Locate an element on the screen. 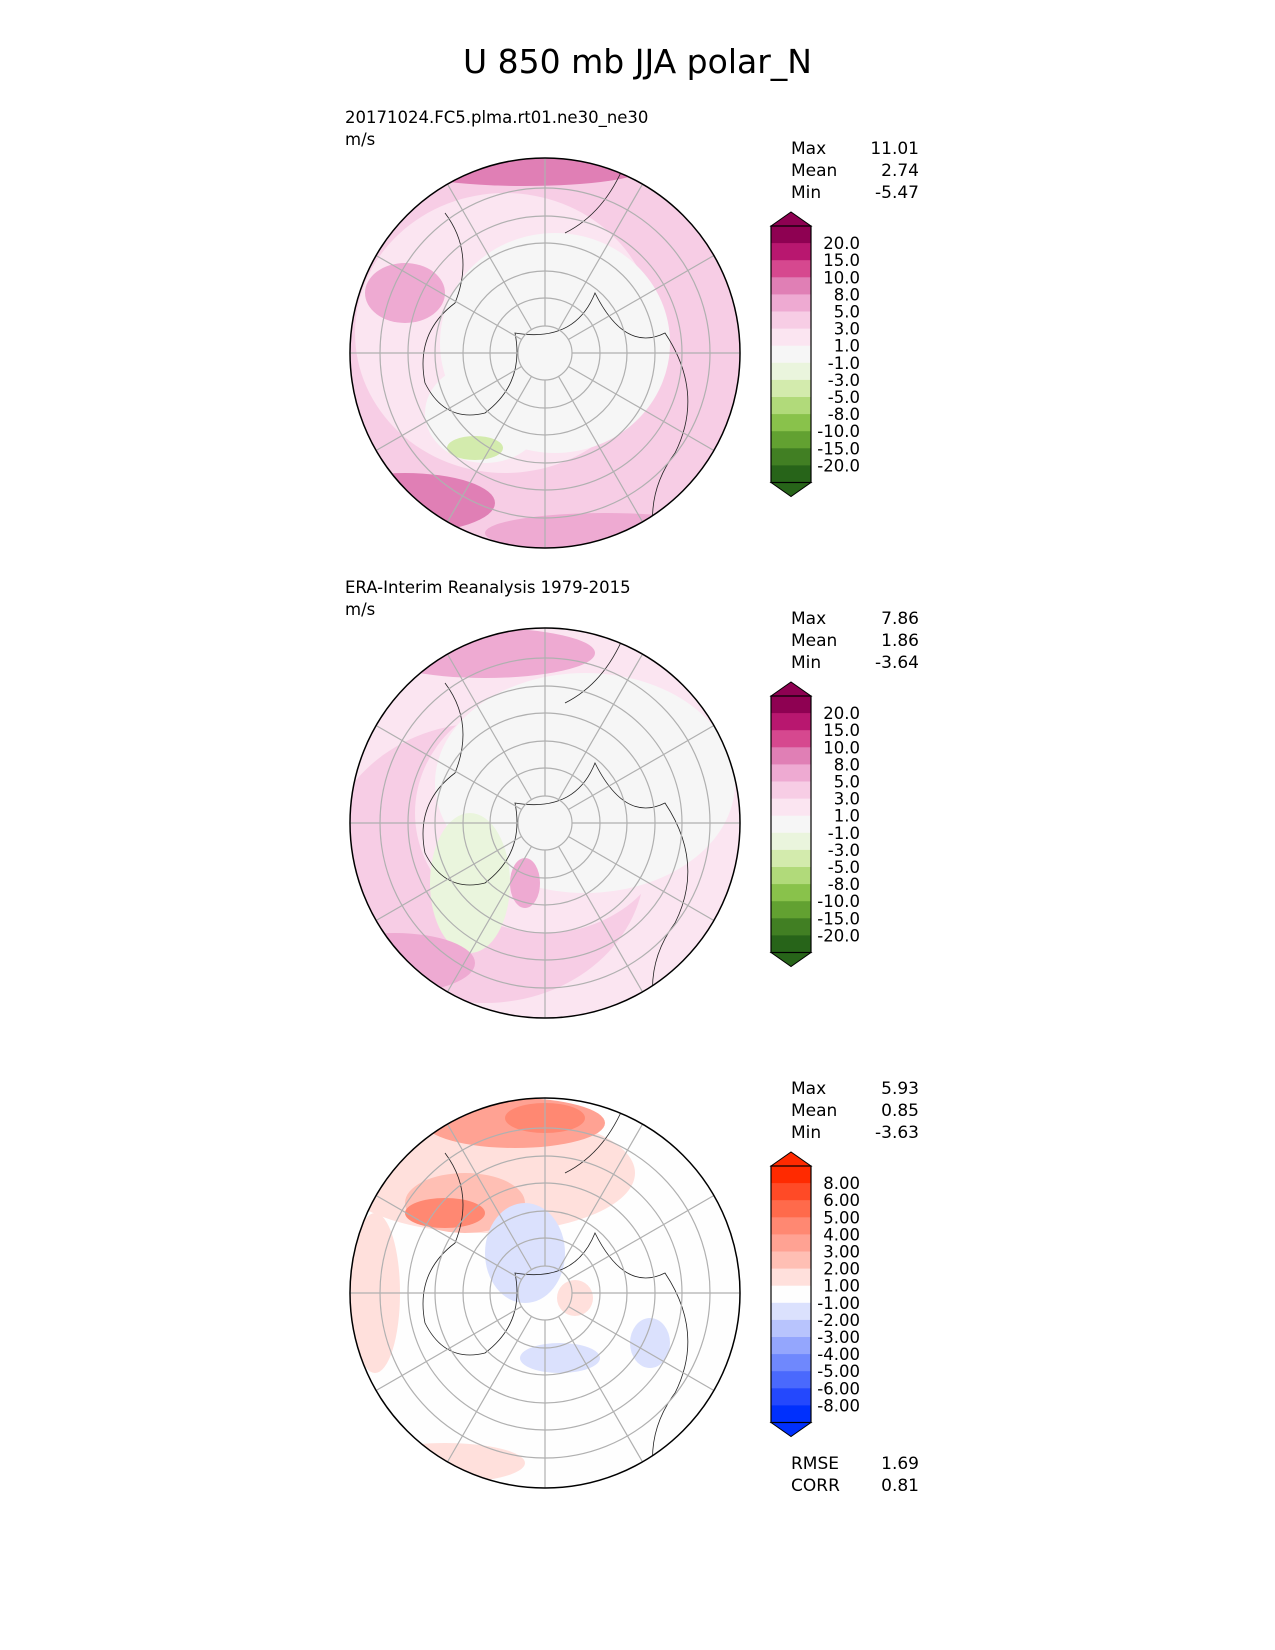 This screenshot has width=1275, height=1650. colorbar-tick-label: -1.00 is located at coordinates (838, 1303).